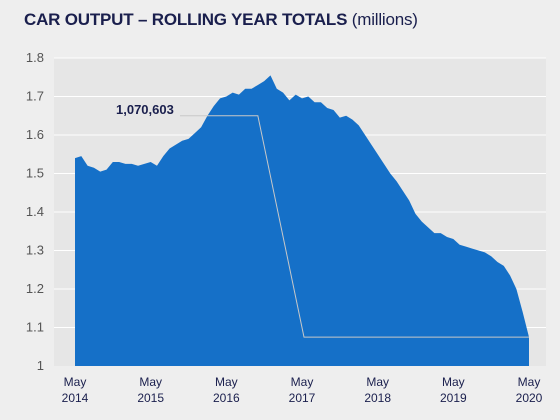 The width and height of the screenshot is (560, 420). I want to click on x-tick-label-year: 2014, so click(75, 398).